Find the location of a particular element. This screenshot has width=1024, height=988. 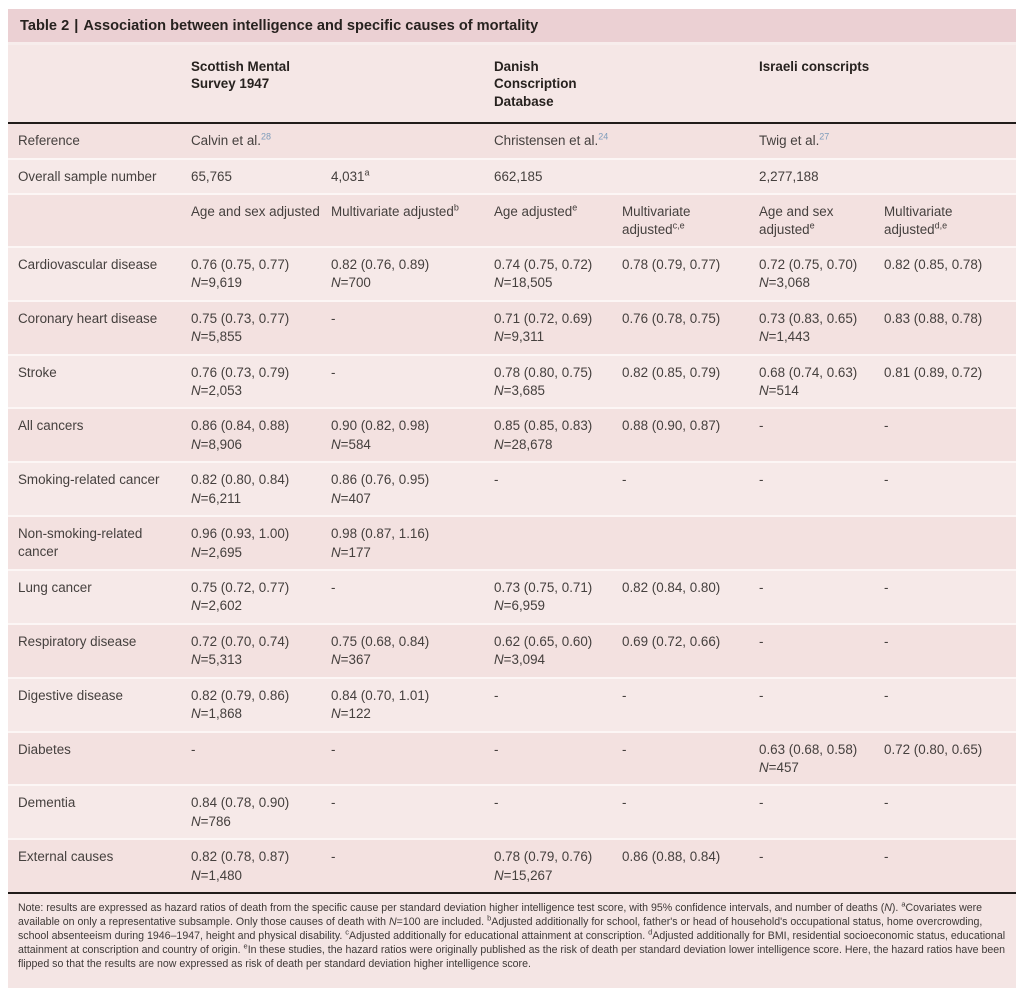

cell: Multivariate adjustedd,e is located at coordinates (950, 220).